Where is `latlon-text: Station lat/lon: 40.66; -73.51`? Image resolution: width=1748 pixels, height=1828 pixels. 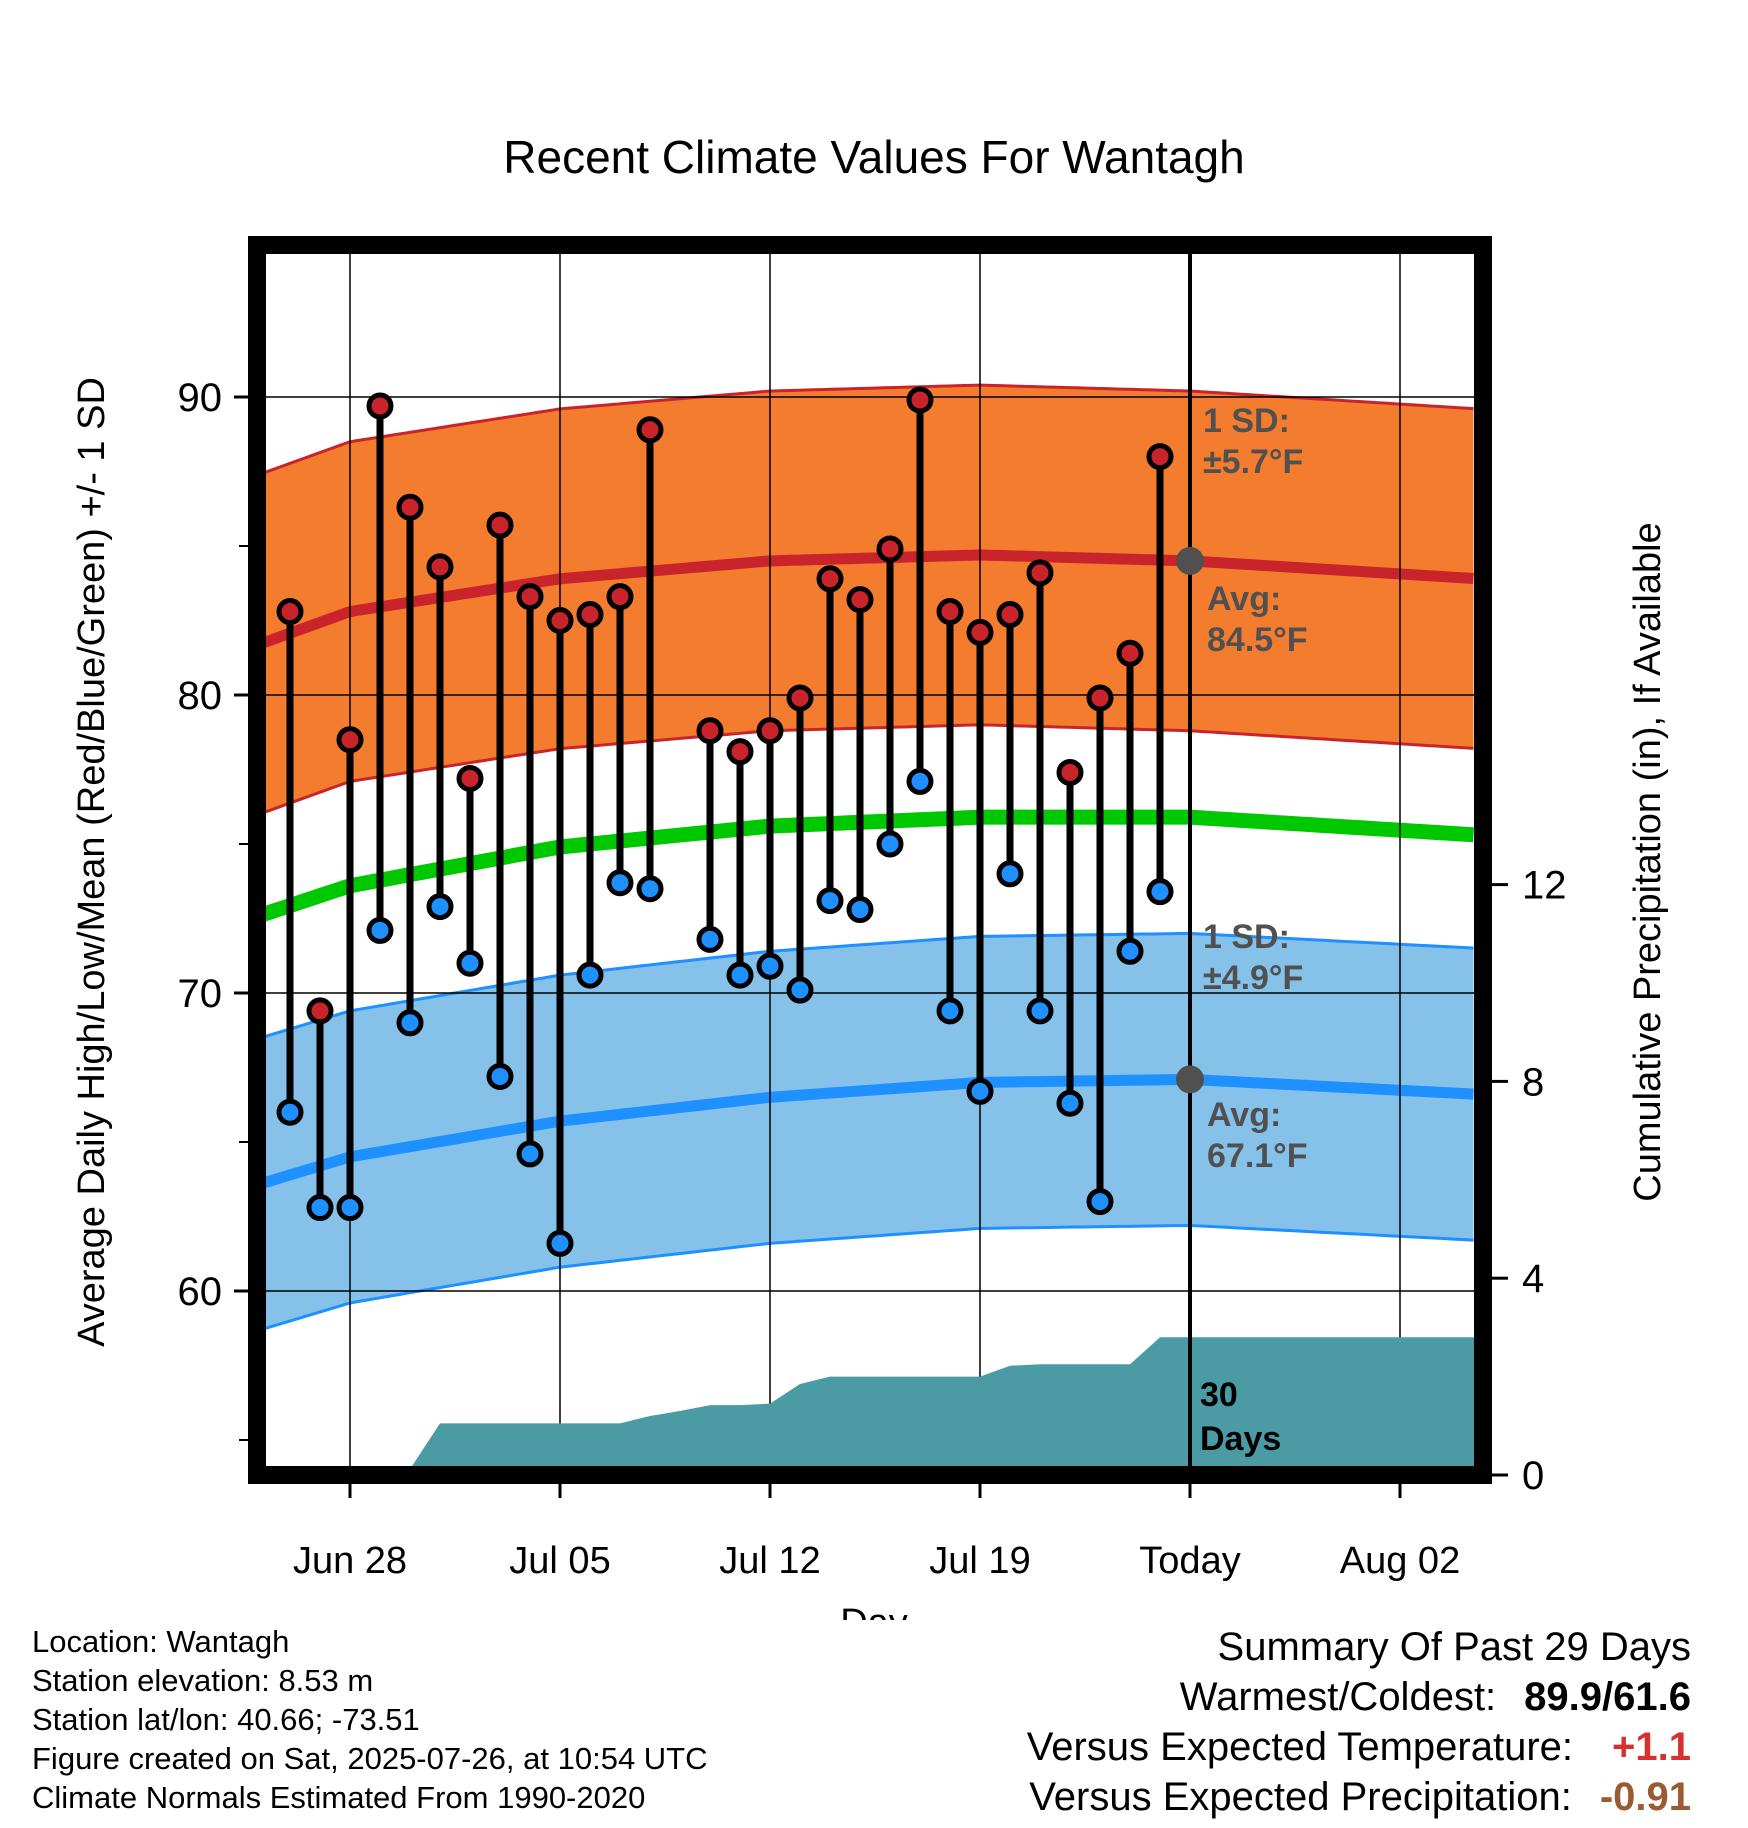
latlon-text: Station lat/lon: 40.66; -73.51 is located at coordinates (226, 1719).